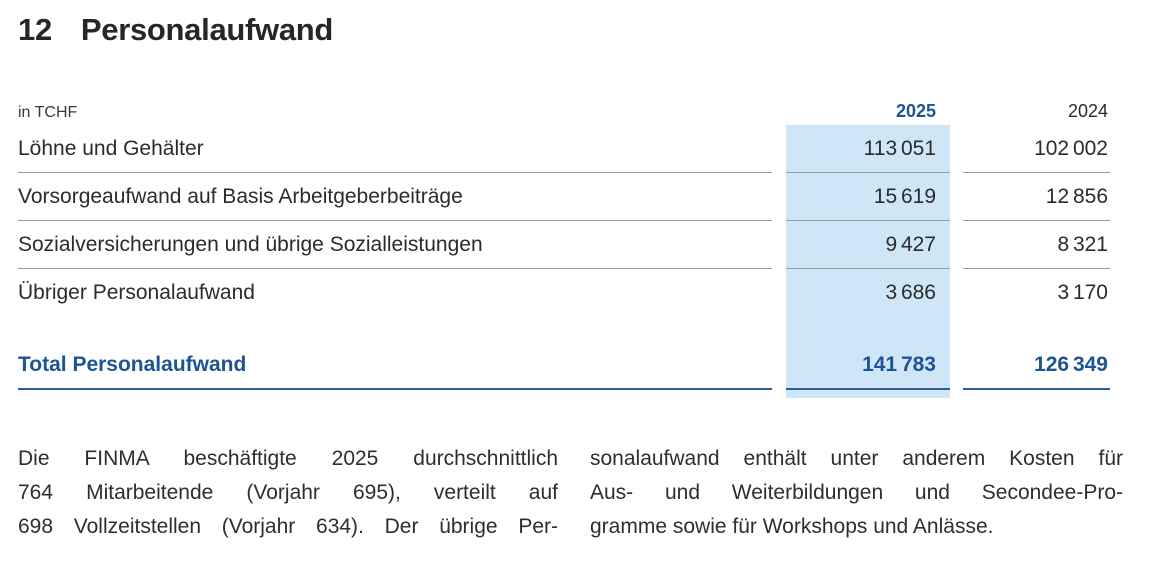 The height and width of the screenshot is (576, 1150). Describe the element at coordinates (1087, 111) in the screenshot. I see `column-header-2024: 2024` at that location.